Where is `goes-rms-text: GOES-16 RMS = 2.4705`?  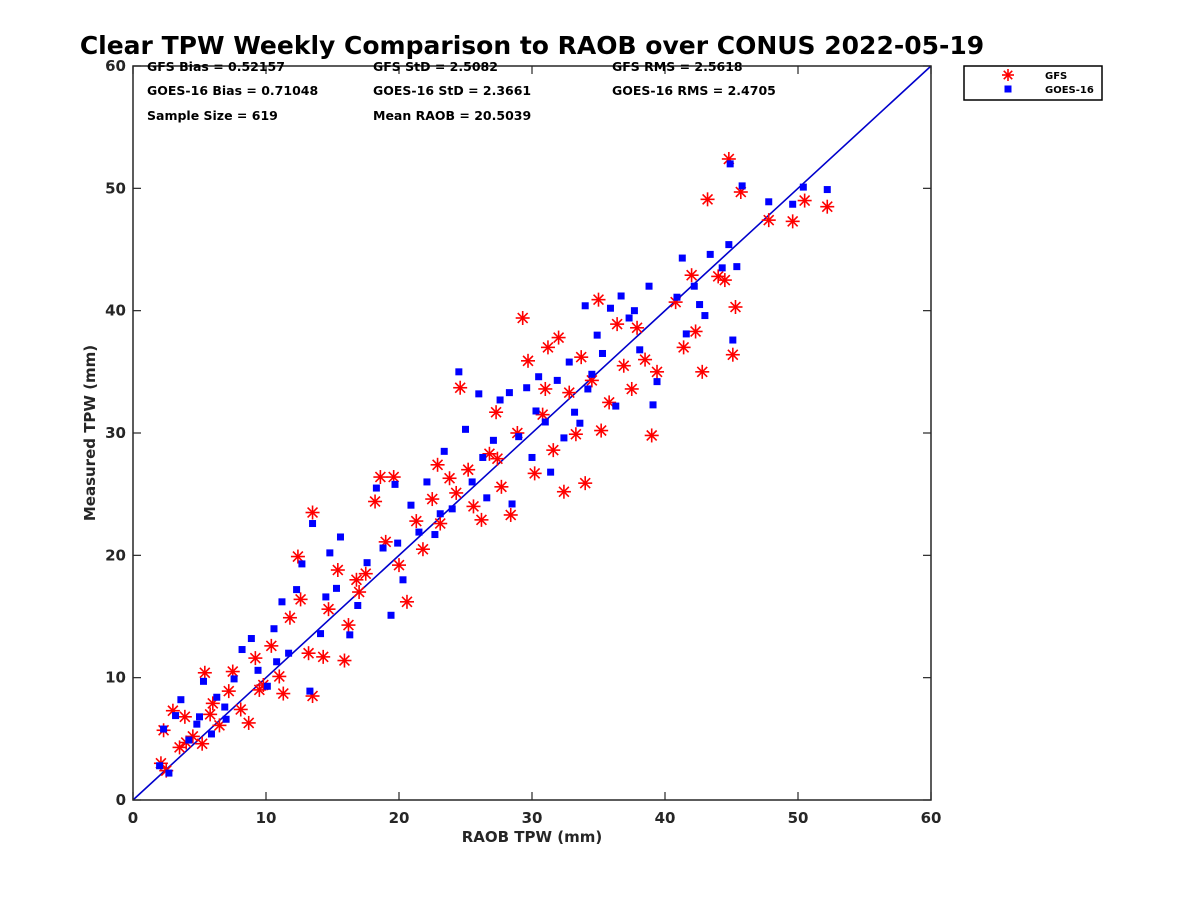
goes-rms-text: GOES-16 RMS = 2.4705 is located at coordinates (694, 90).